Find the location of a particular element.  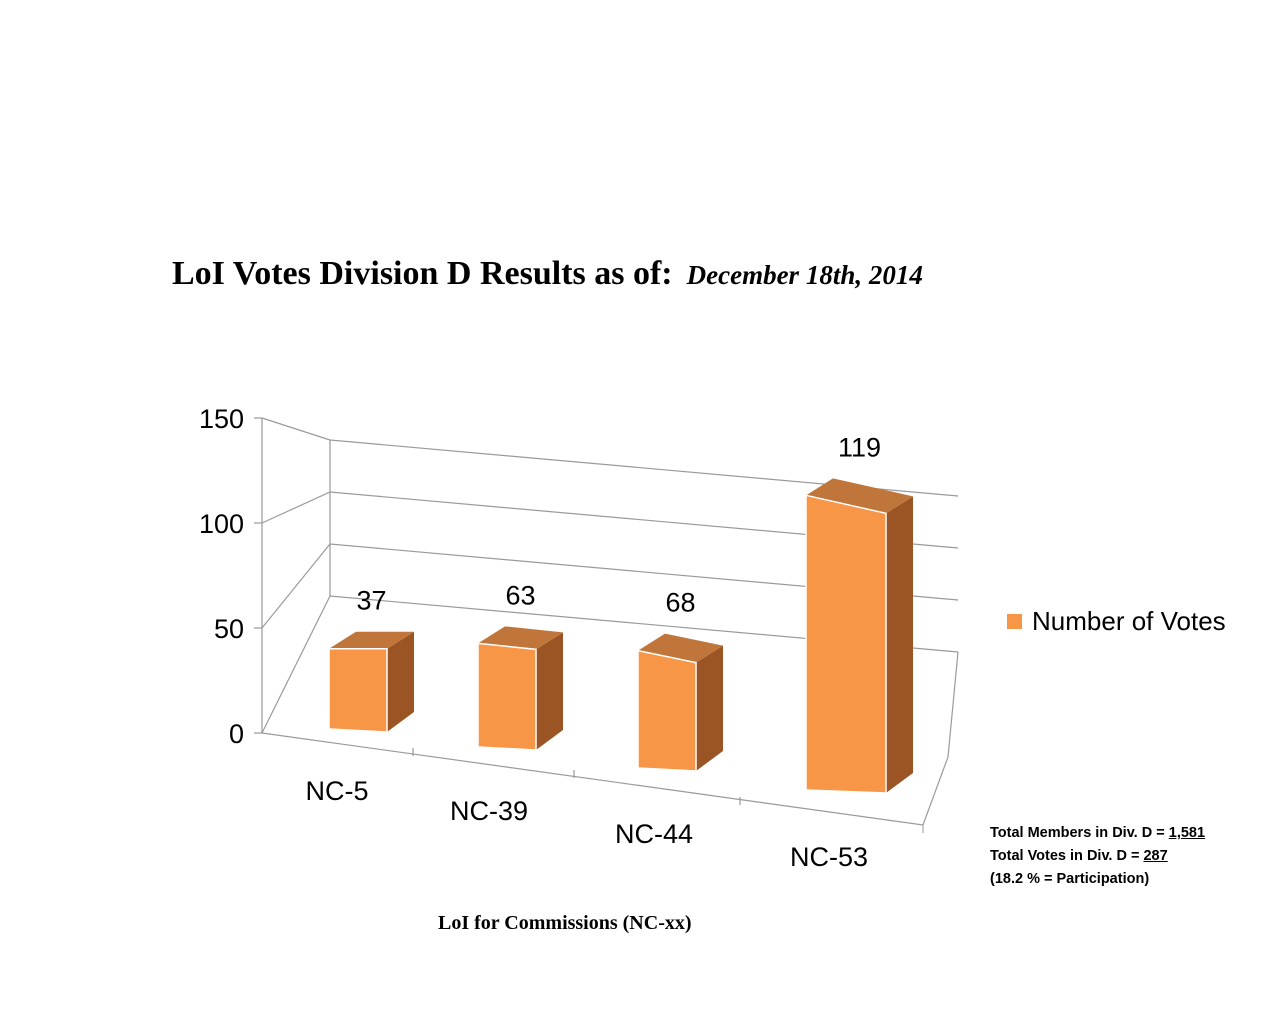

stats-participation: (18.2 % = Participation) is located at coordinates (1070, 879).